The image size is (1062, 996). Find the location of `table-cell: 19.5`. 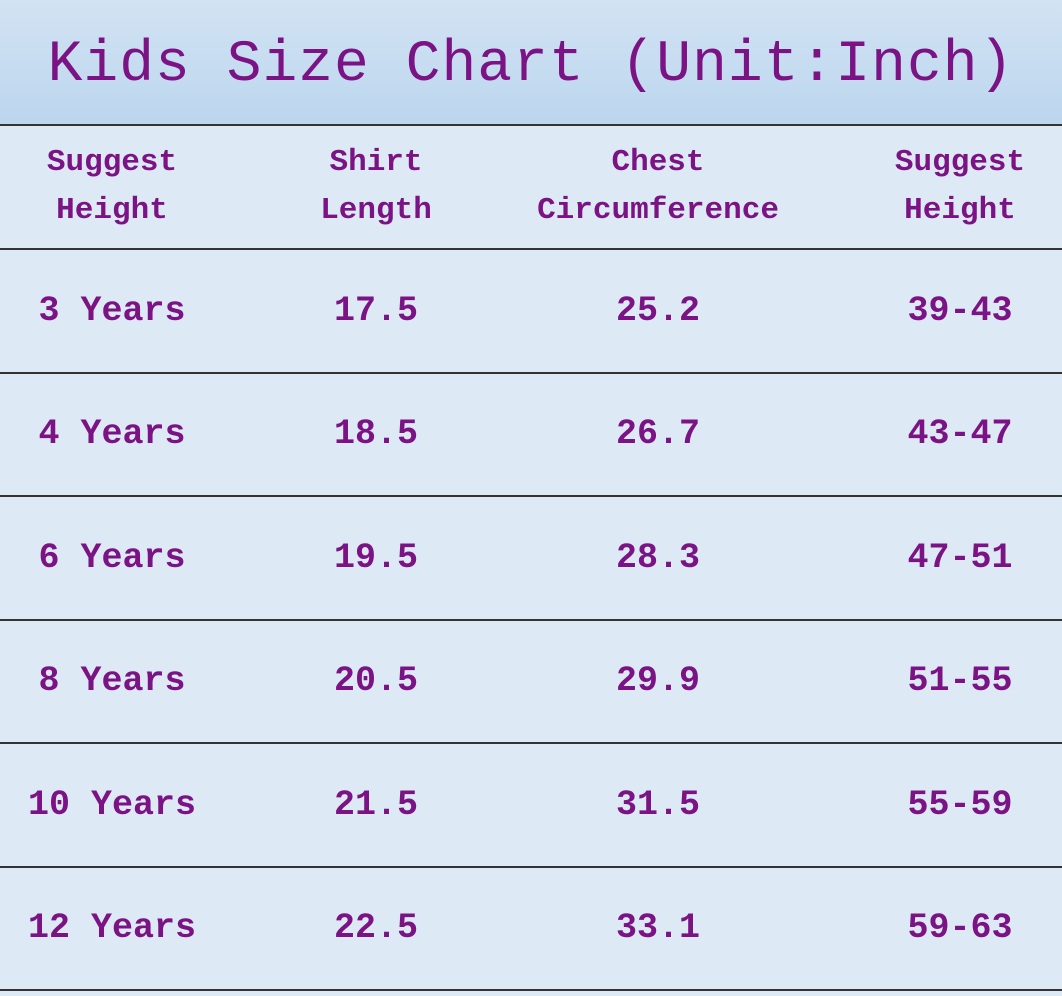

table-cell: 19.5 is located at coordinates (376, 557).